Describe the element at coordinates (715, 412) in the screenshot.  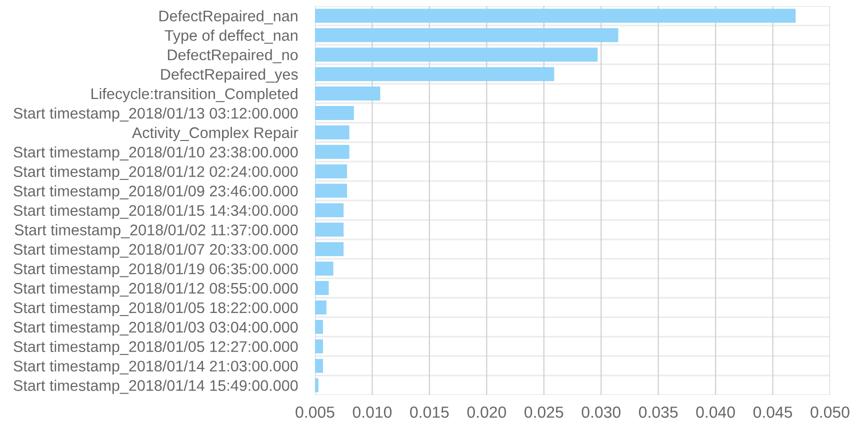
I see `x-tick-label: 0.040` at that location.